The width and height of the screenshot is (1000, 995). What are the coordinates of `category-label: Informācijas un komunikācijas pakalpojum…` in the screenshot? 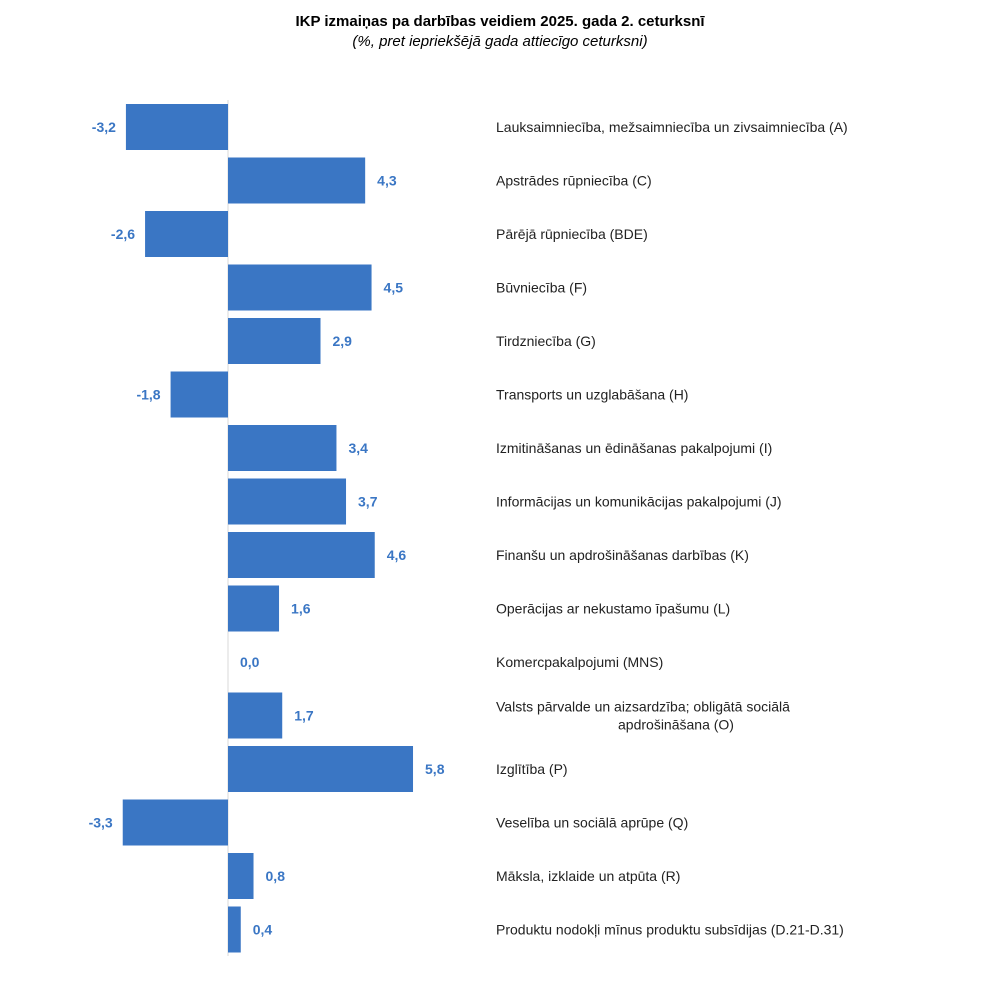 It's located at (639, 502).